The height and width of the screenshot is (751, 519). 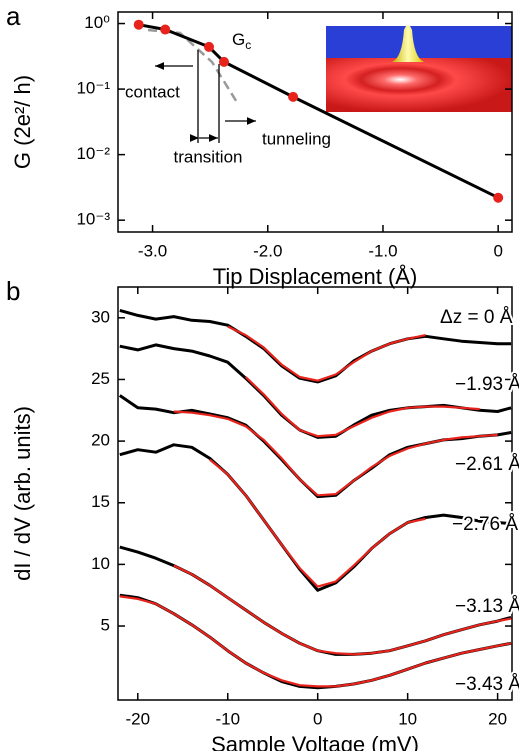 I want to click on gc-base: G, so click(x=238, y=39).